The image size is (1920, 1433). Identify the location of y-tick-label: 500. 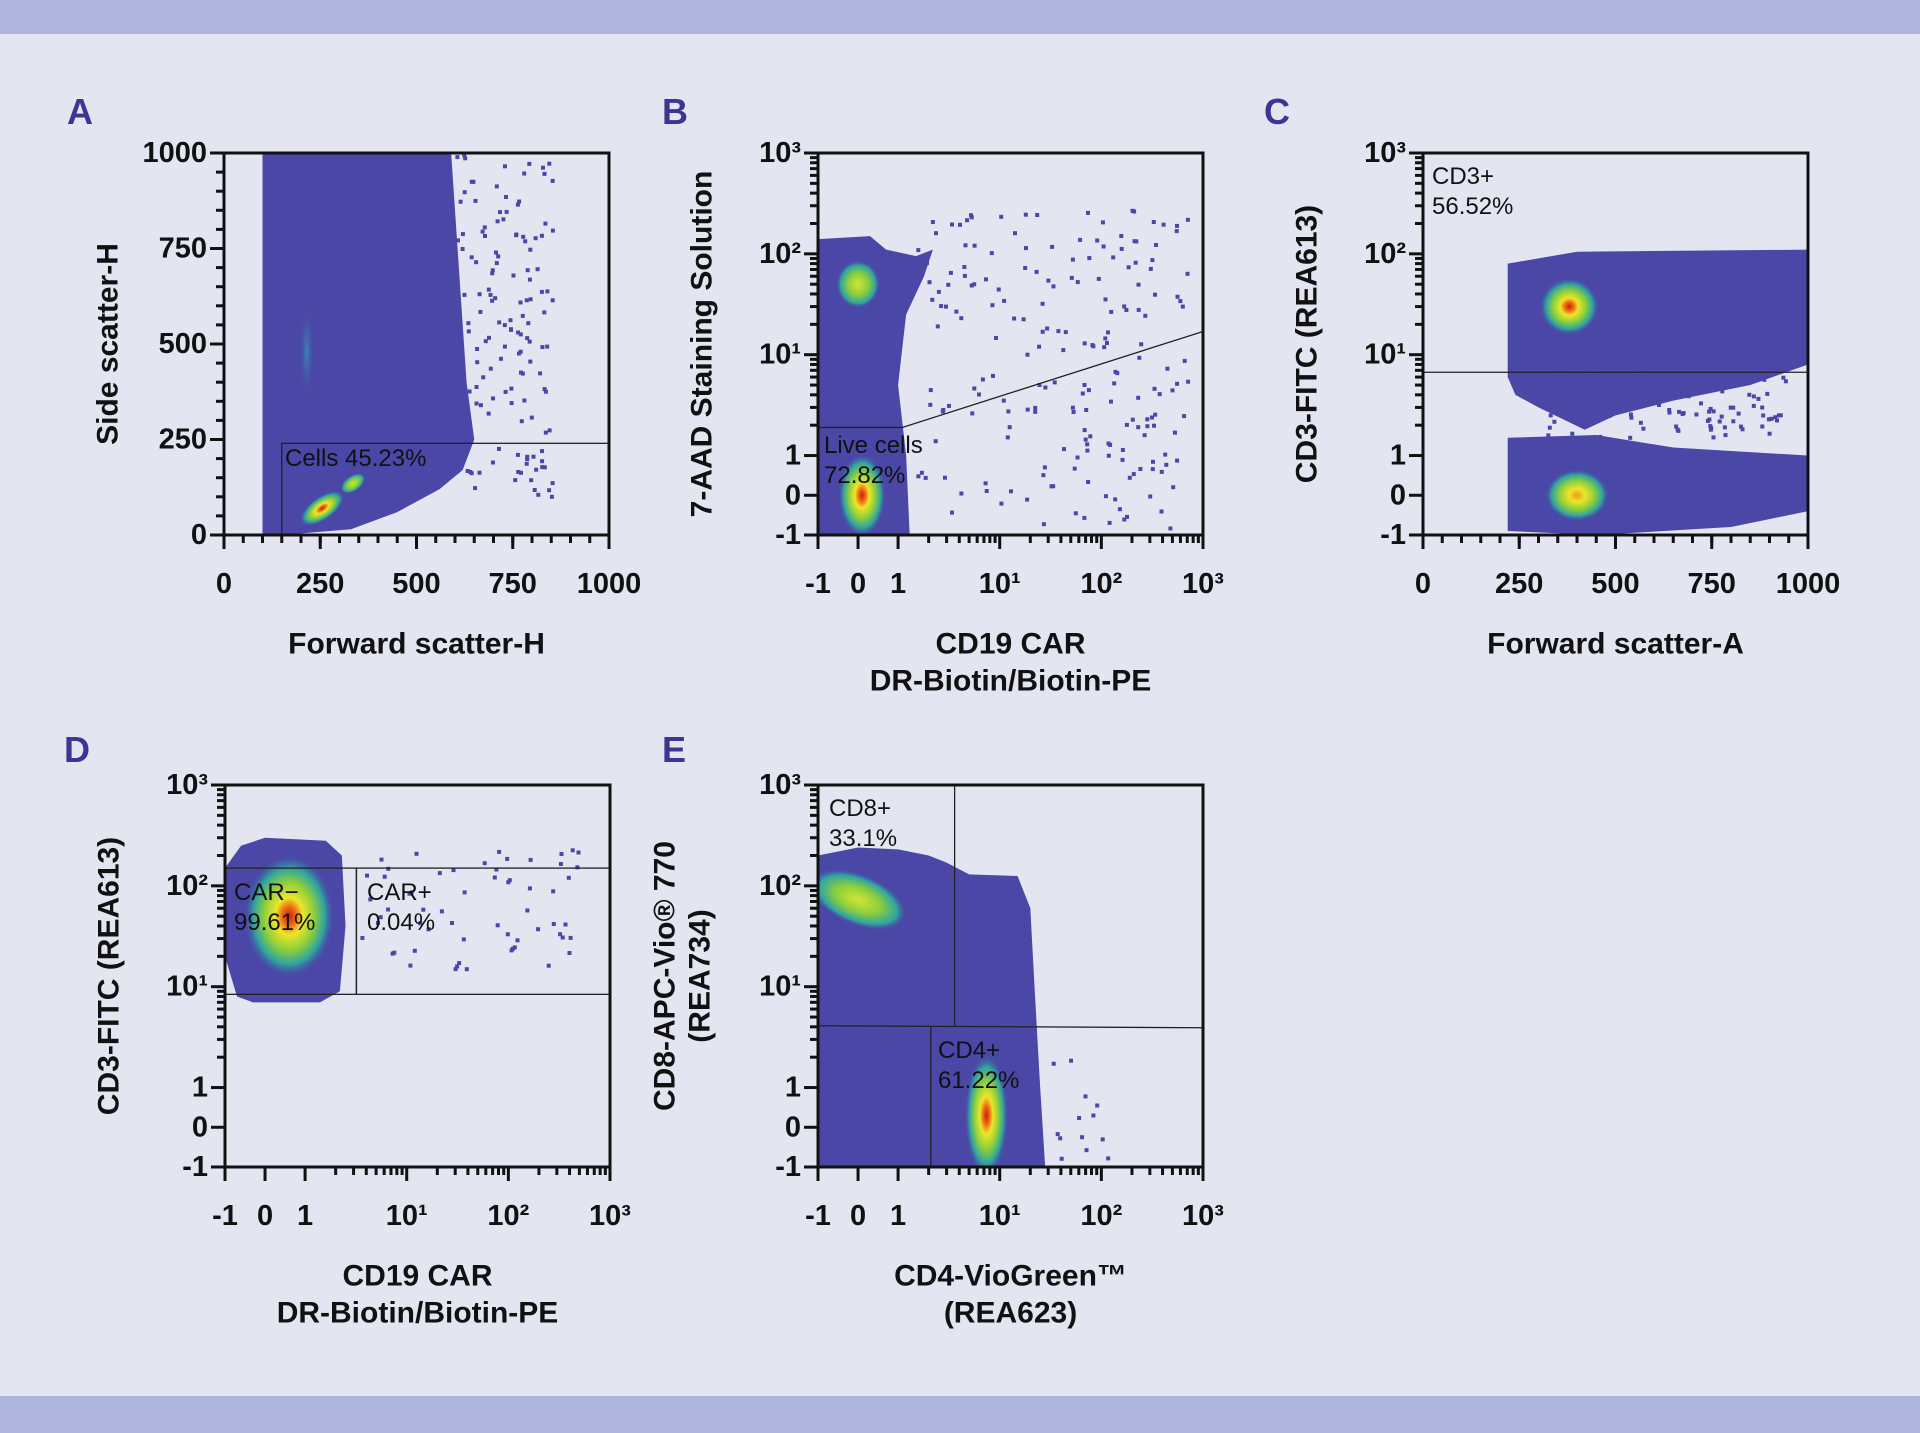
(183, 344).